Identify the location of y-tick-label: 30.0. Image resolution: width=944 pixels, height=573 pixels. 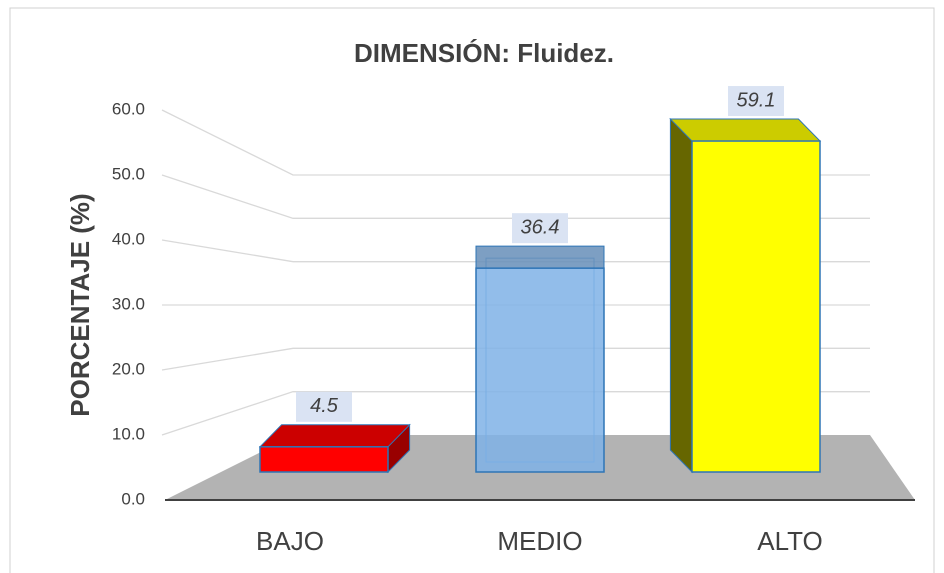
(128, 303).